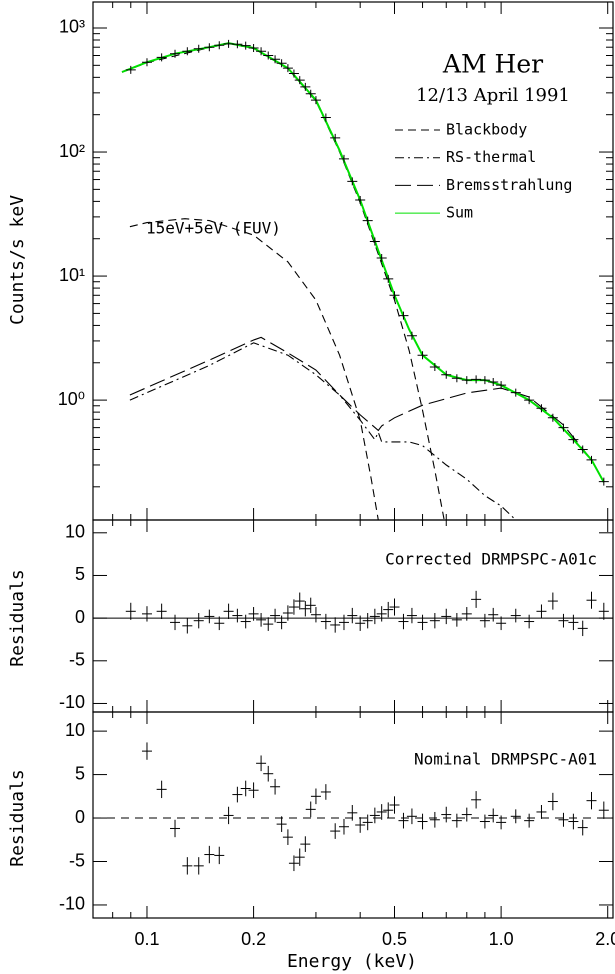 The width and height of the screenshot is (615, 974). What do you see at coordinates (505, 759) in the screenshot?
I see `annotation: Nominal DRMPSPC-A01` at bounding box center [505, 759].